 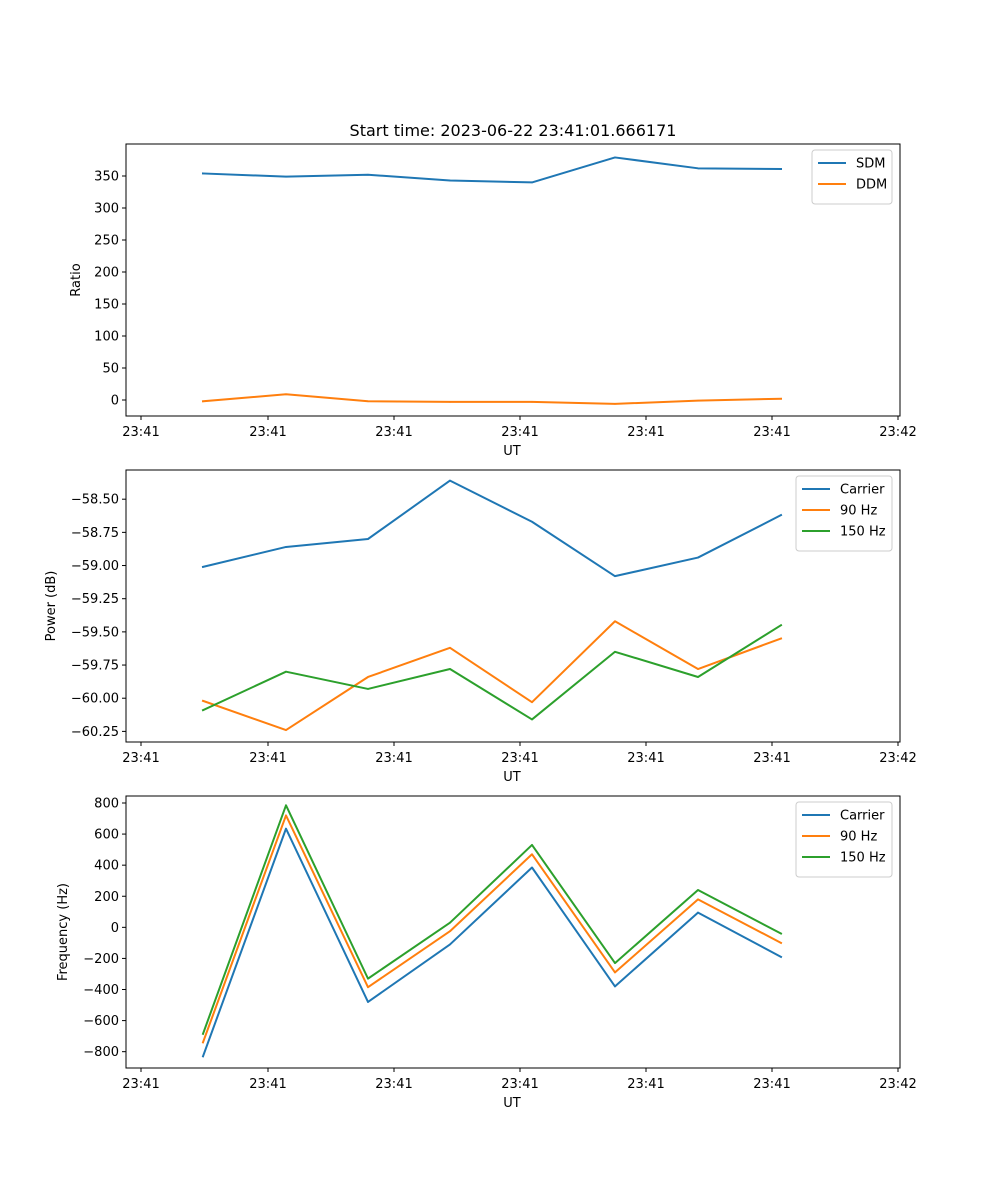 What do you see at coordinates (95, 500) in the screenshot?
I see `y-tick-label: −58.50` at bounding box center [95, 500].